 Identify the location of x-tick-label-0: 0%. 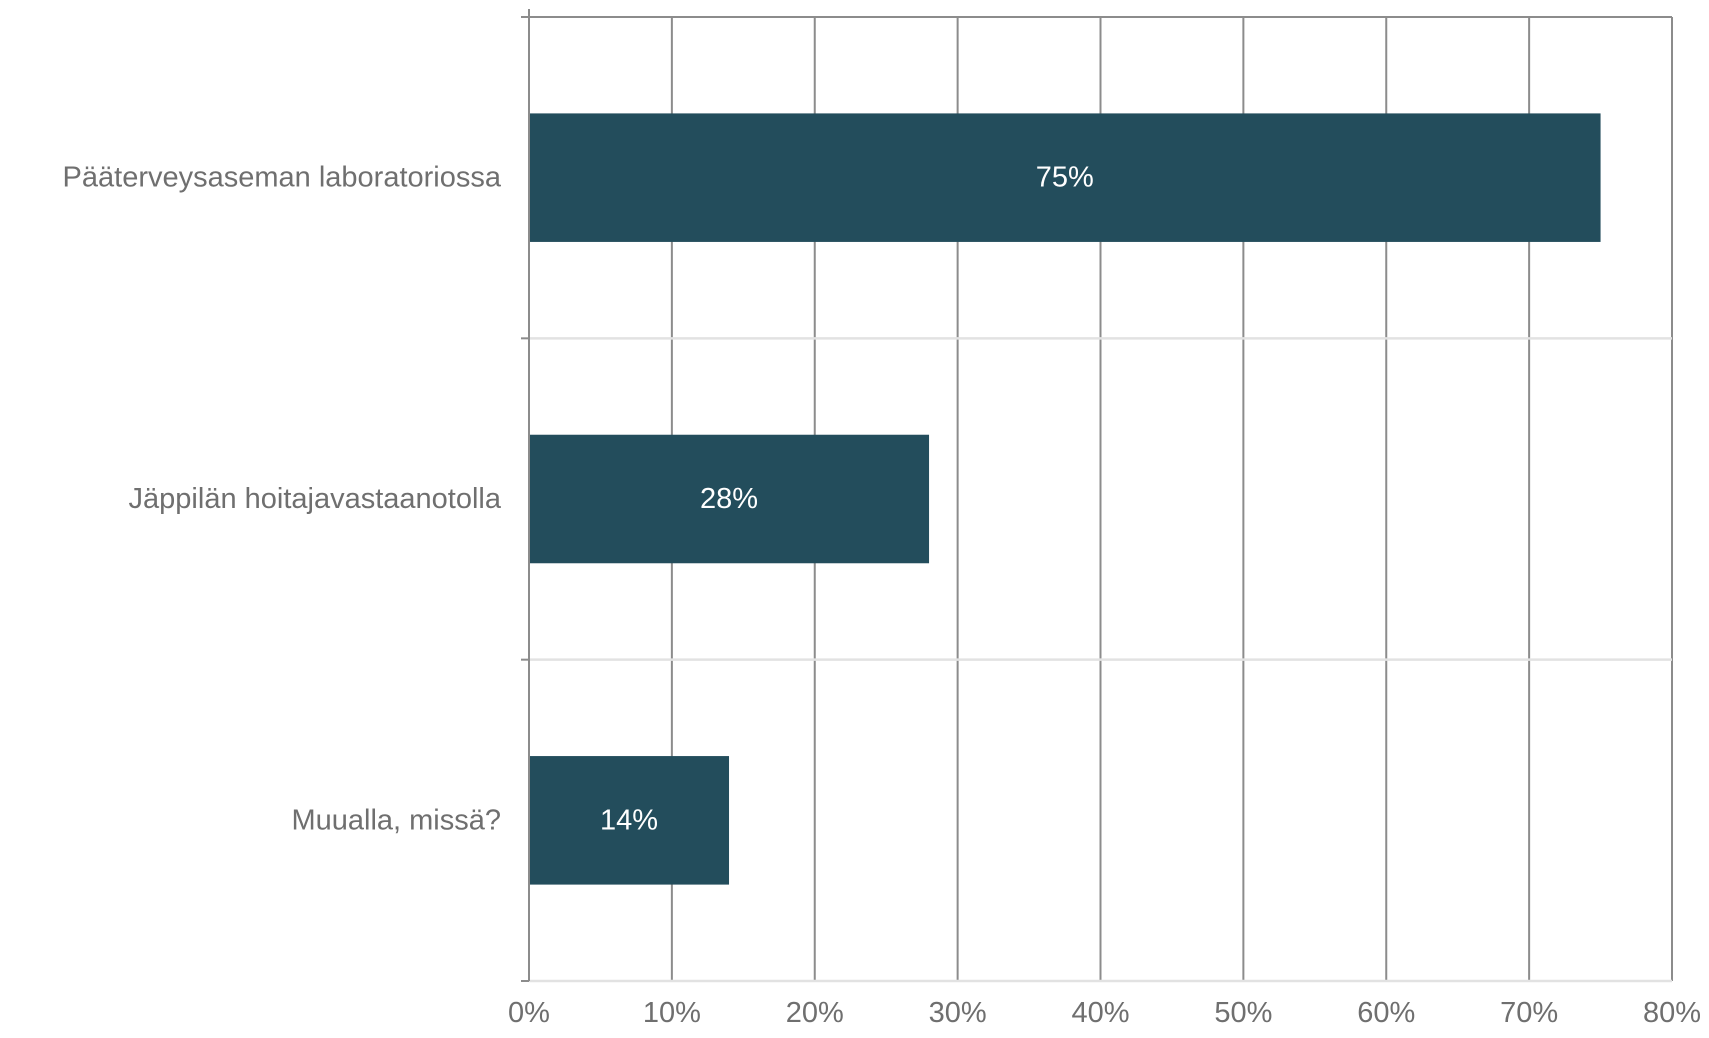
(529, 1013).